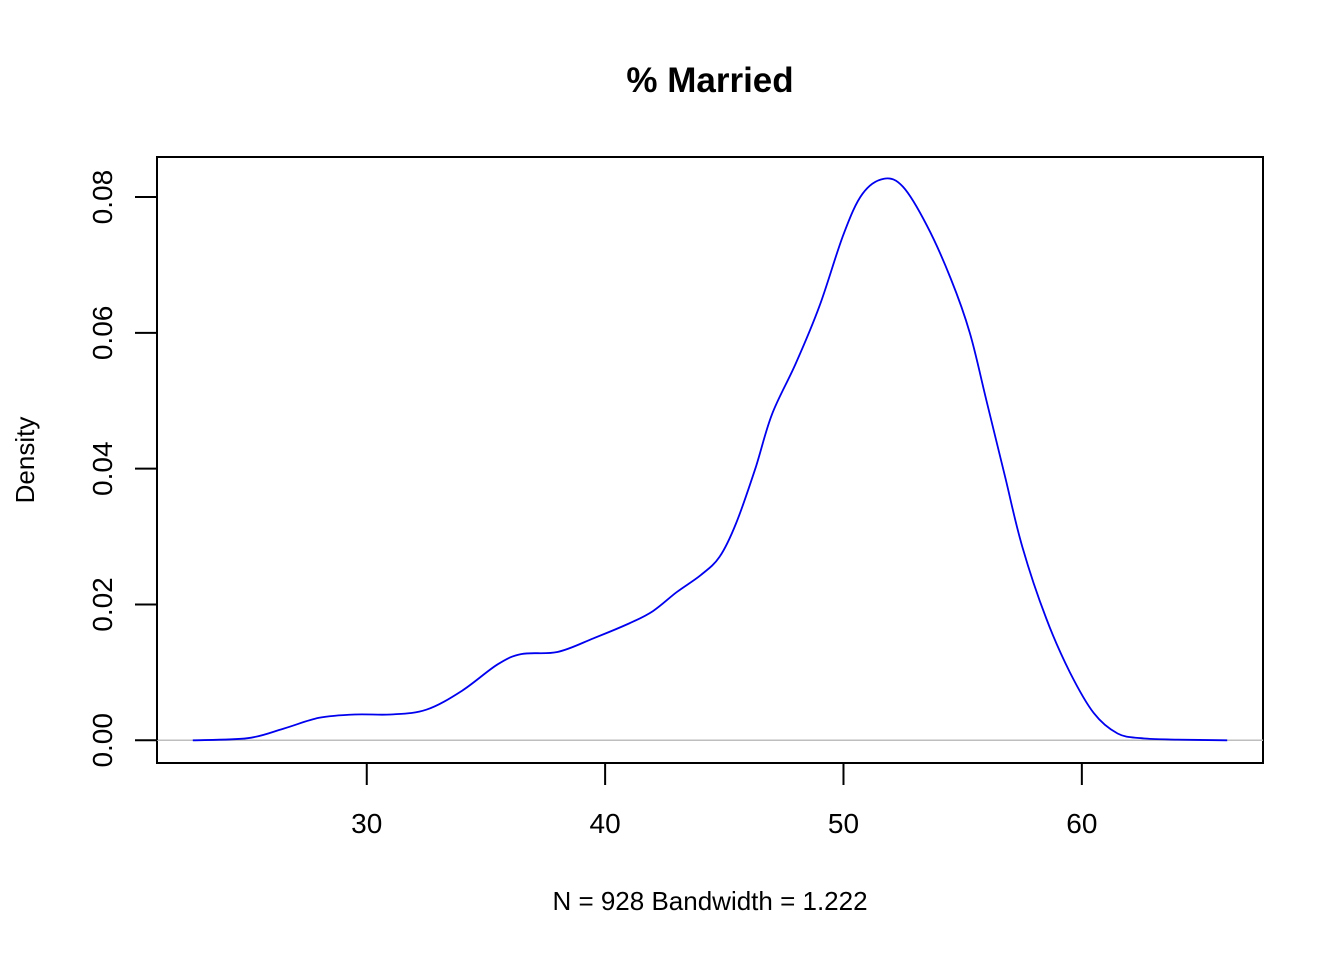 The image size is (1344, 960). I want to click on x-axis-label: N = 928 Bandwidth = 1.222, so click(709, 901).